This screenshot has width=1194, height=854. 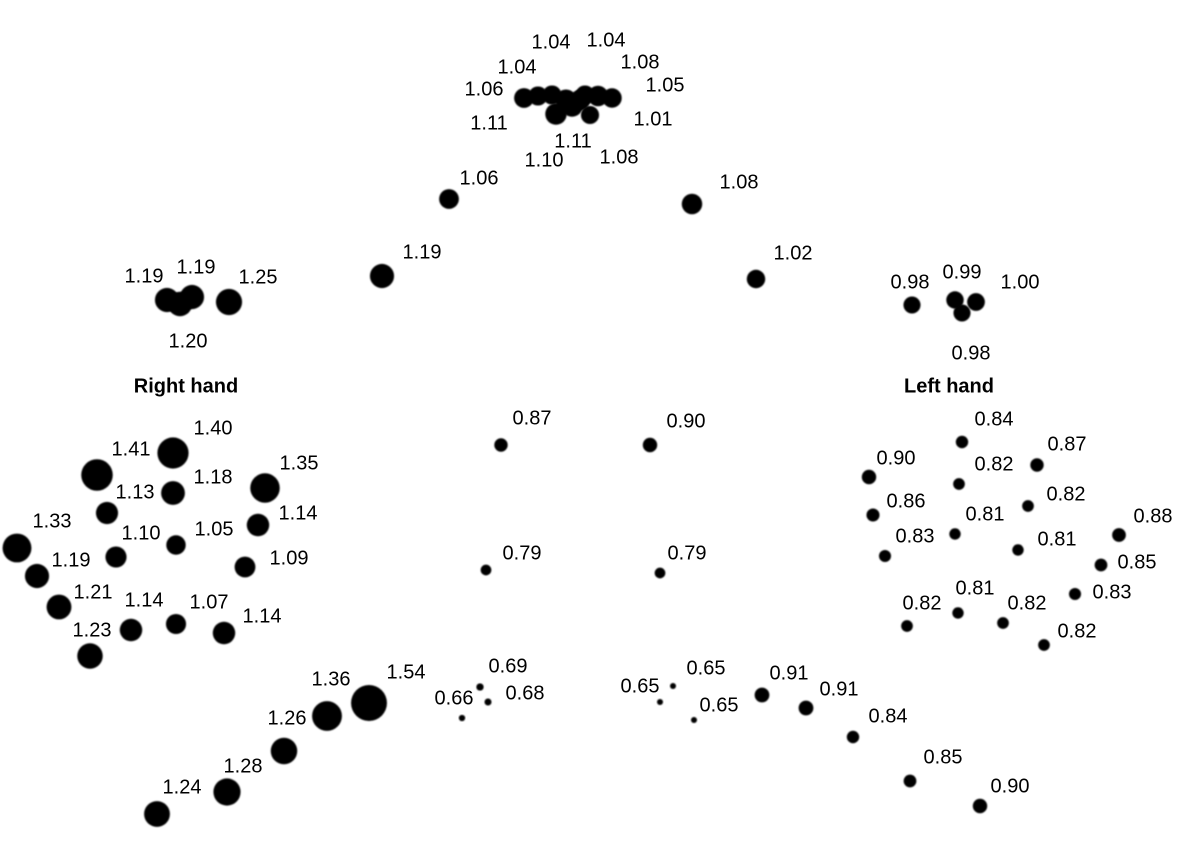 What do you see at coordinates (213, 477) in the screenshot?
I see `value-label: 1.18` at bounding box center [213, 477].